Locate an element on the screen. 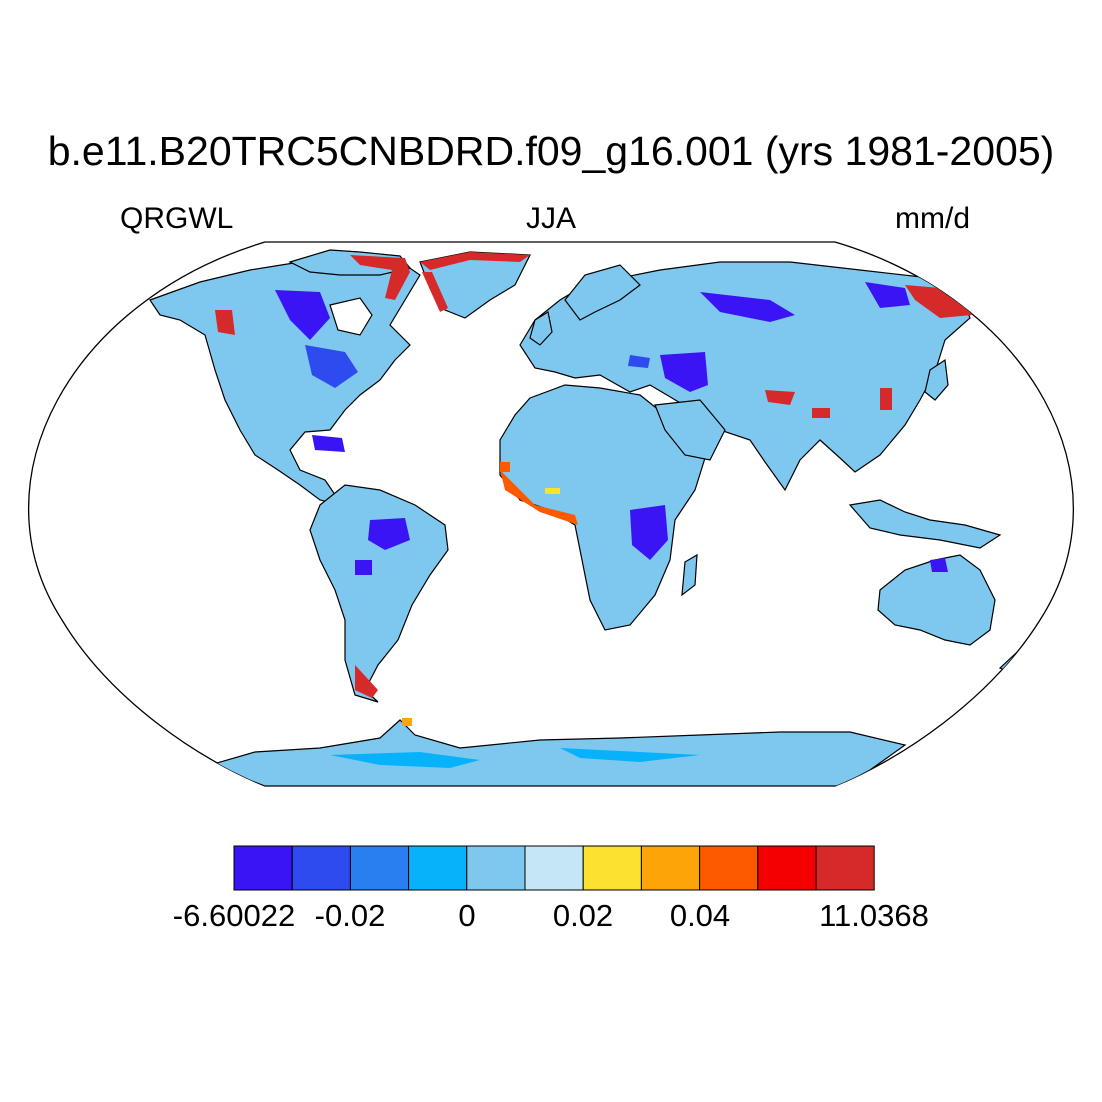 This screenshot has height=1102, width=1102. colorbar is located at coordinates (554, 868).